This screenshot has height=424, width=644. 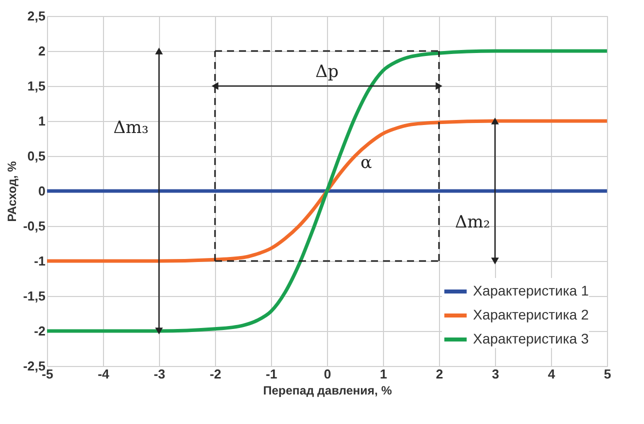 I want to click on x-tick-label: 0, so click(x=328, y=374).